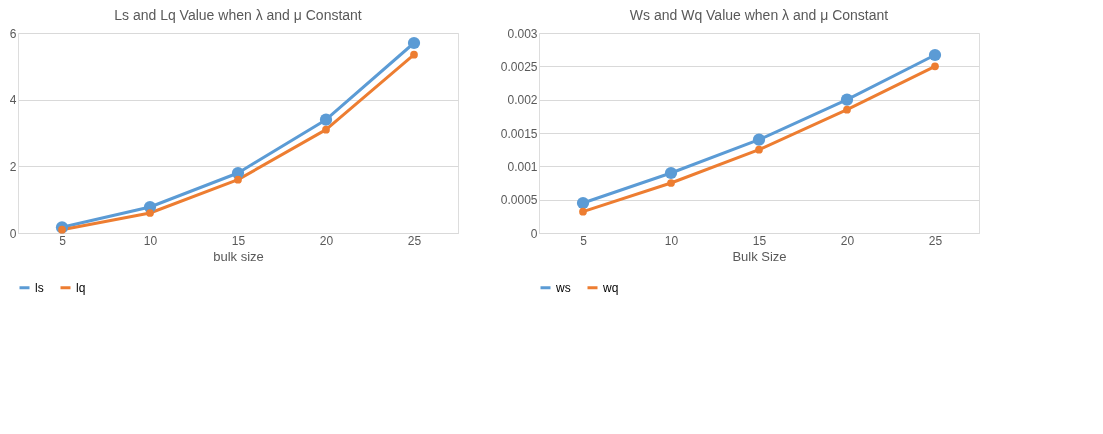  Describe the element at coordinates (610, 287) in the screenshot. I see `legend-label: wq` at that location.